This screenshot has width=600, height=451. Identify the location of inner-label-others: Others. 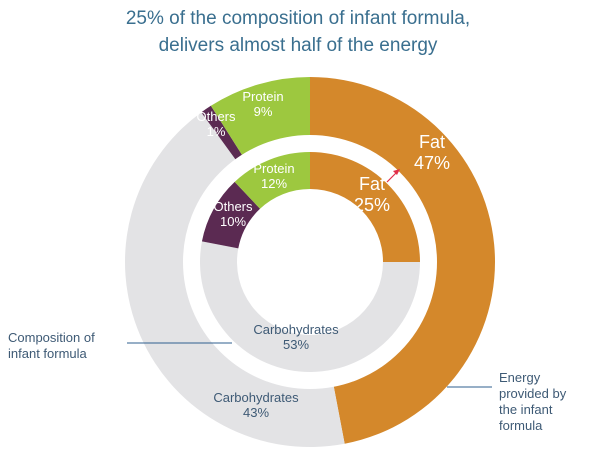
(233, 206).